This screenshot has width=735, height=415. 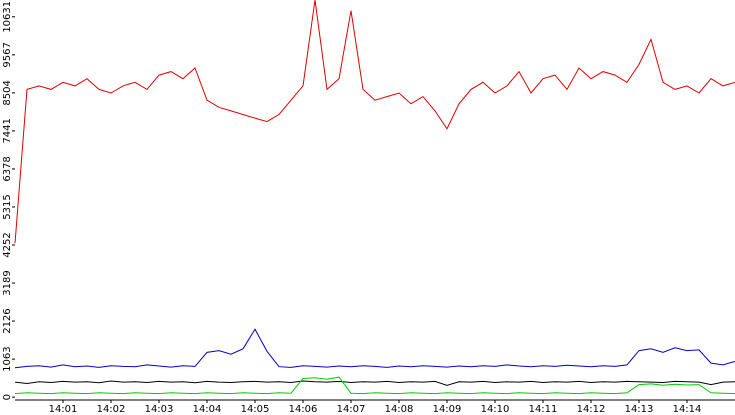 I want to click on x-tick-label: 14:10, so click(x=495, y=409).